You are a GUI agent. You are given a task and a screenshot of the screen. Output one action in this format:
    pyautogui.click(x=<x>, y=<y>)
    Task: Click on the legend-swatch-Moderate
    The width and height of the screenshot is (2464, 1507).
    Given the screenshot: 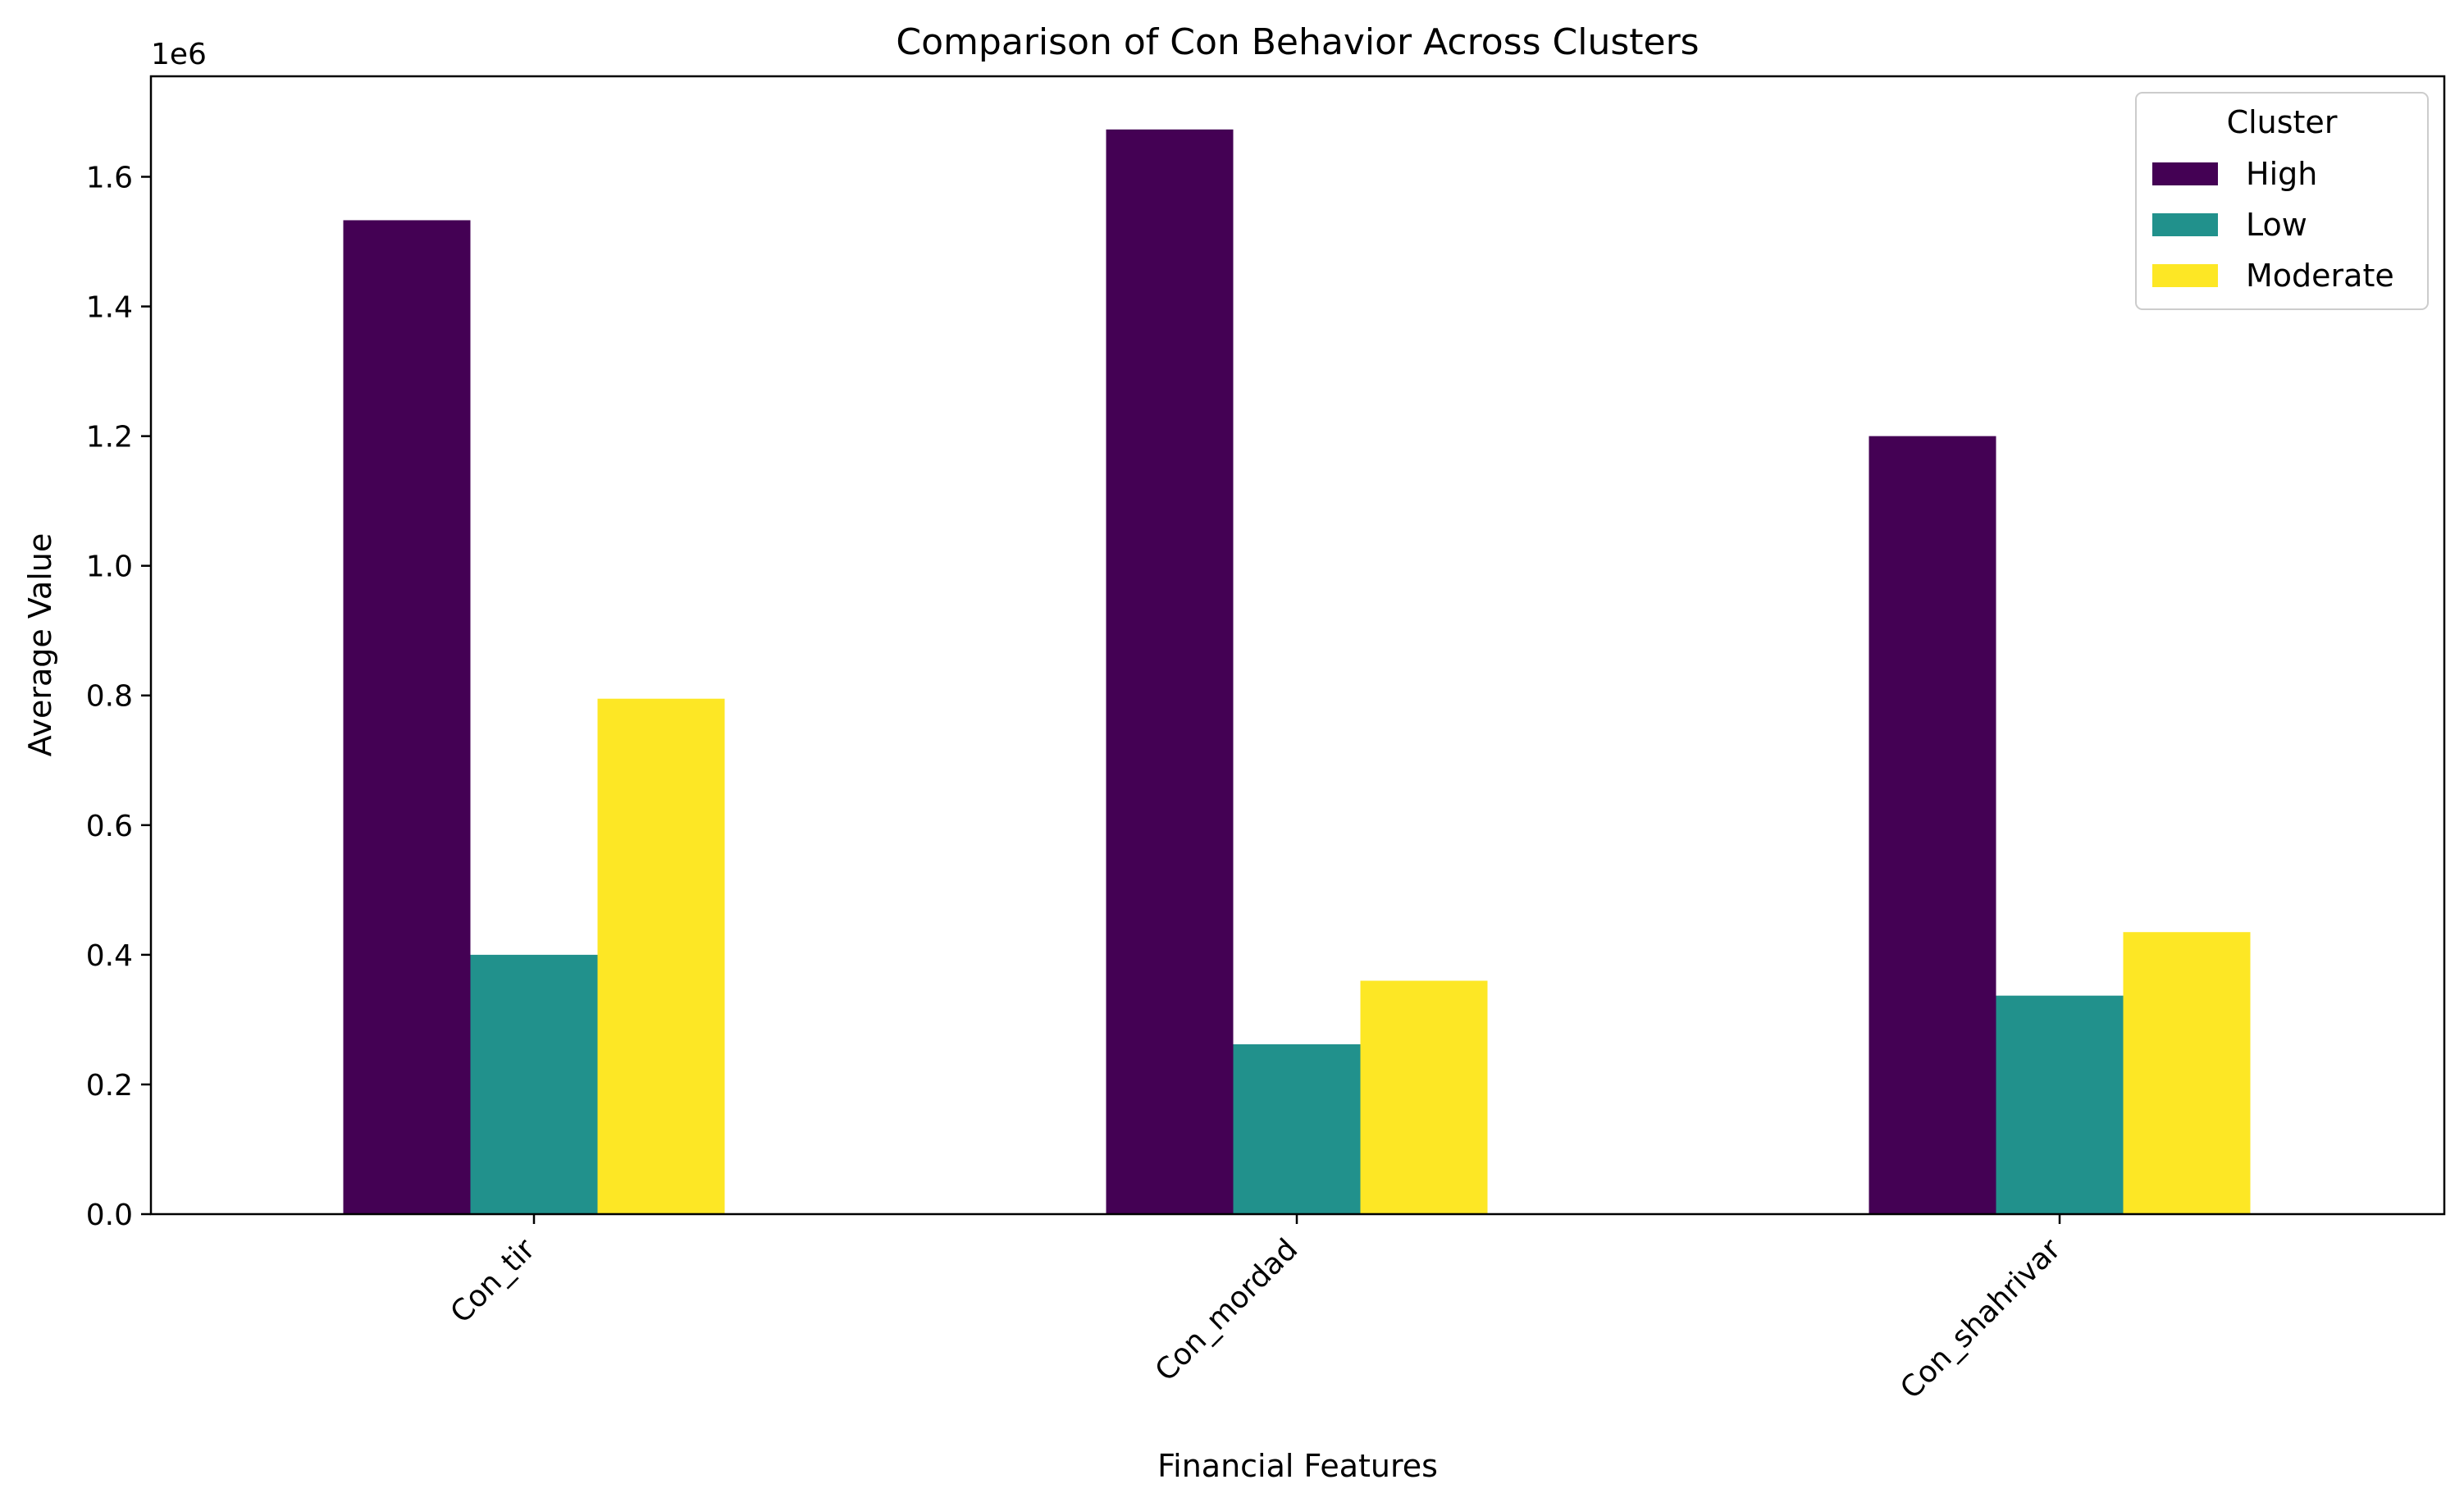 What is the action you would take?
    pyautogui.click(x=2185, y=275)
    